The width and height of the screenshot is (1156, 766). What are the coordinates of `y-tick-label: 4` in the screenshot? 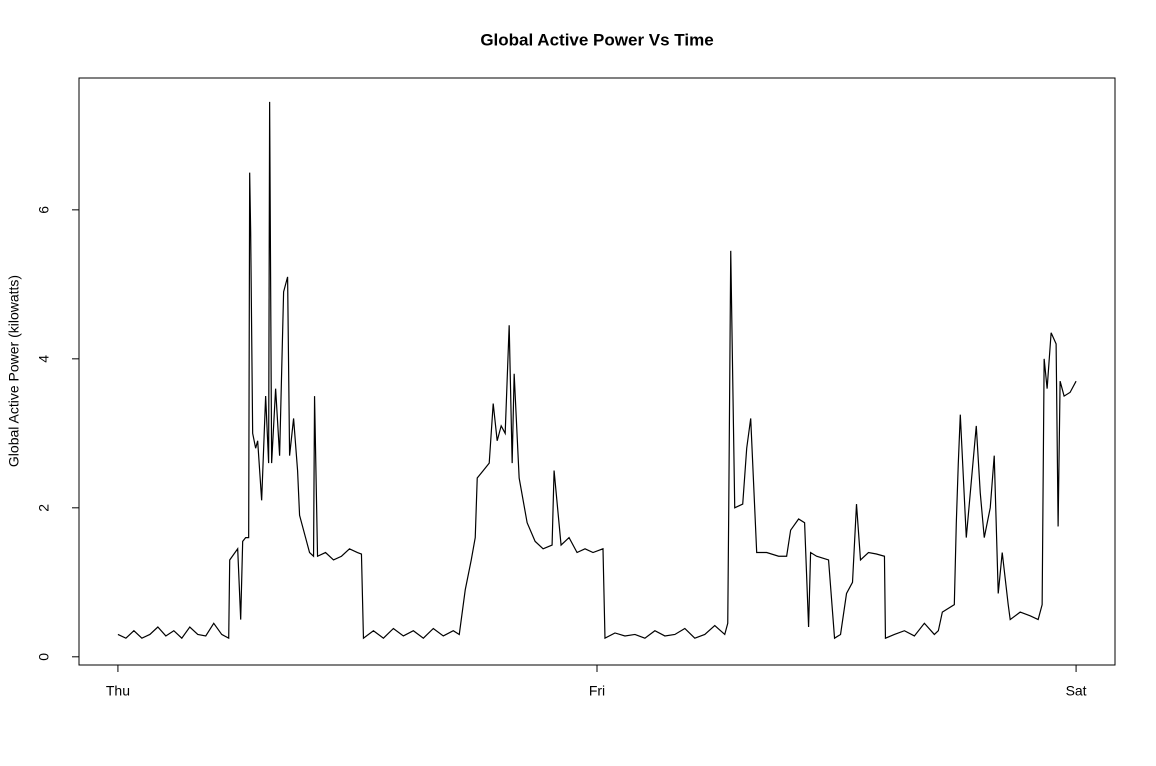 It's located at (44, 359).